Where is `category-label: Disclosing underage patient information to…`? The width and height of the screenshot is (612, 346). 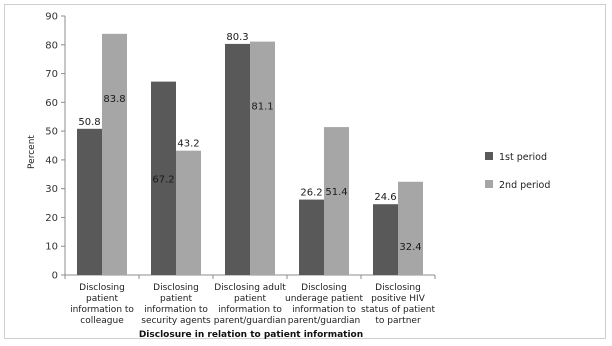
category-label: Disclosing underage patient information to… is located at coordinates (324, 304).